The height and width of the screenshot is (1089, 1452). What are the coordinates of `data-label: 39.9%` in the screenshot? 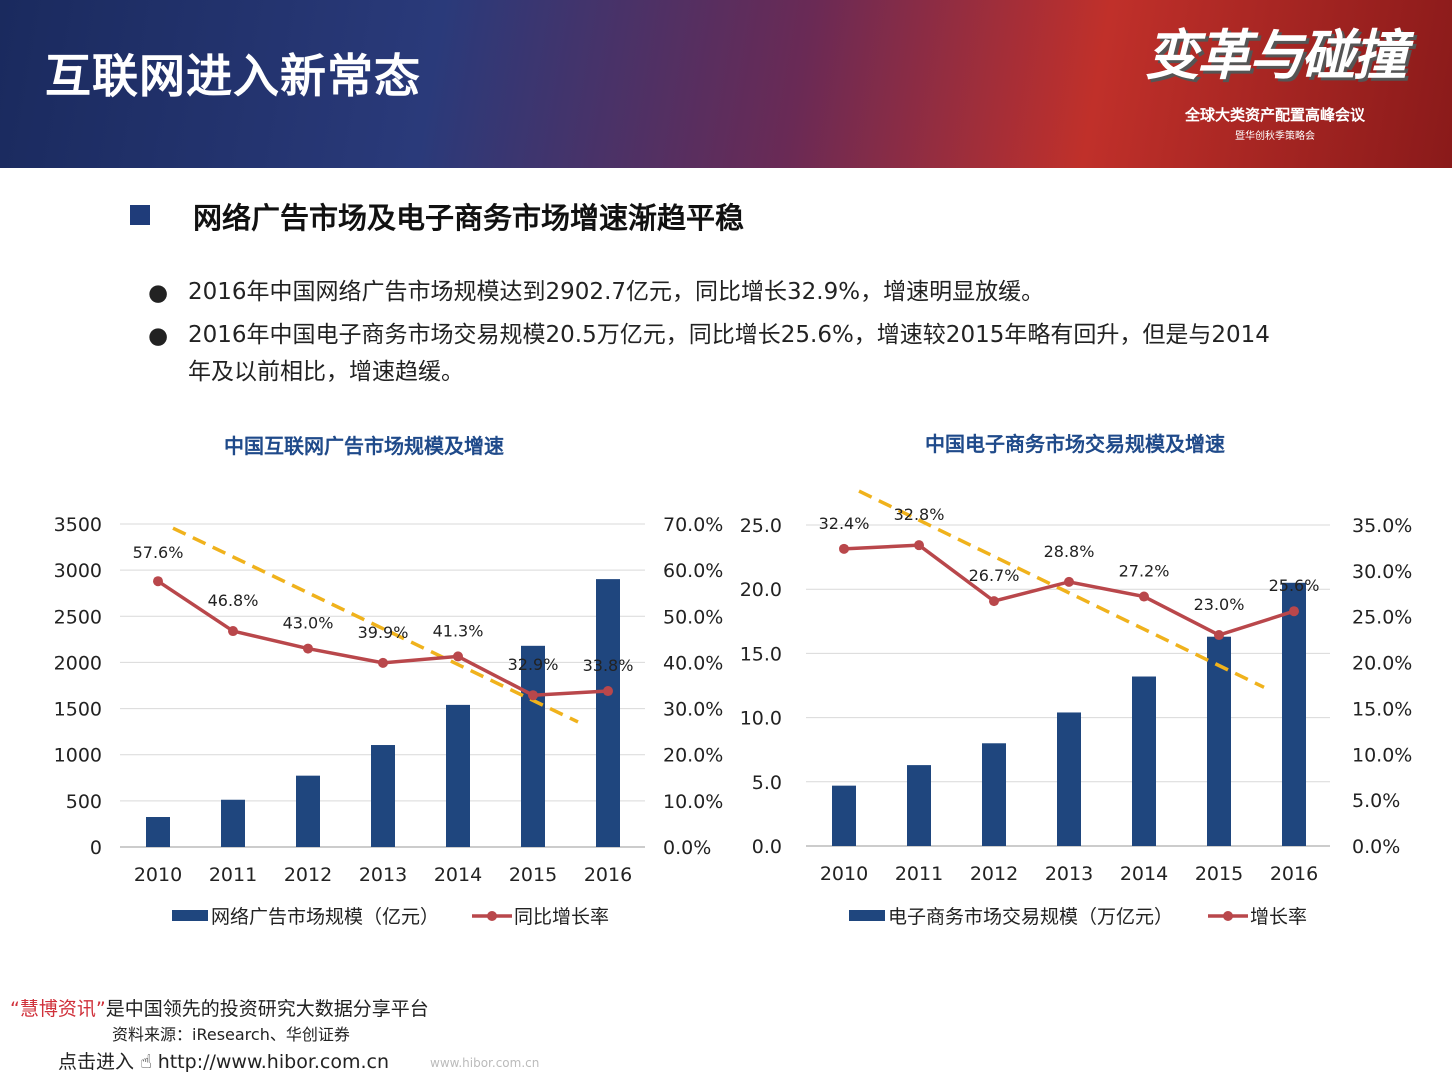 It's located at (383, 632).